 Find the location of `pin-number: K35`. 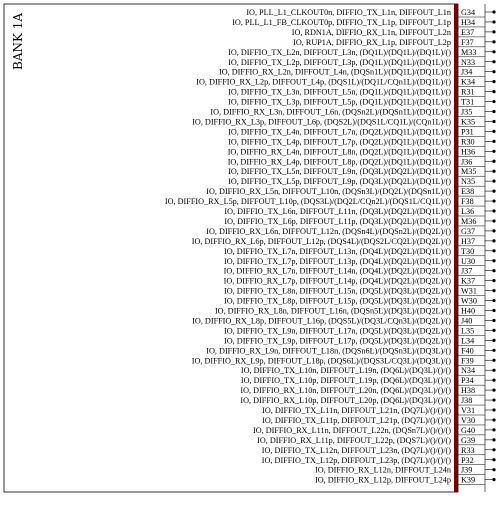

pin-number: K35 is located at coordinates (468, 121).